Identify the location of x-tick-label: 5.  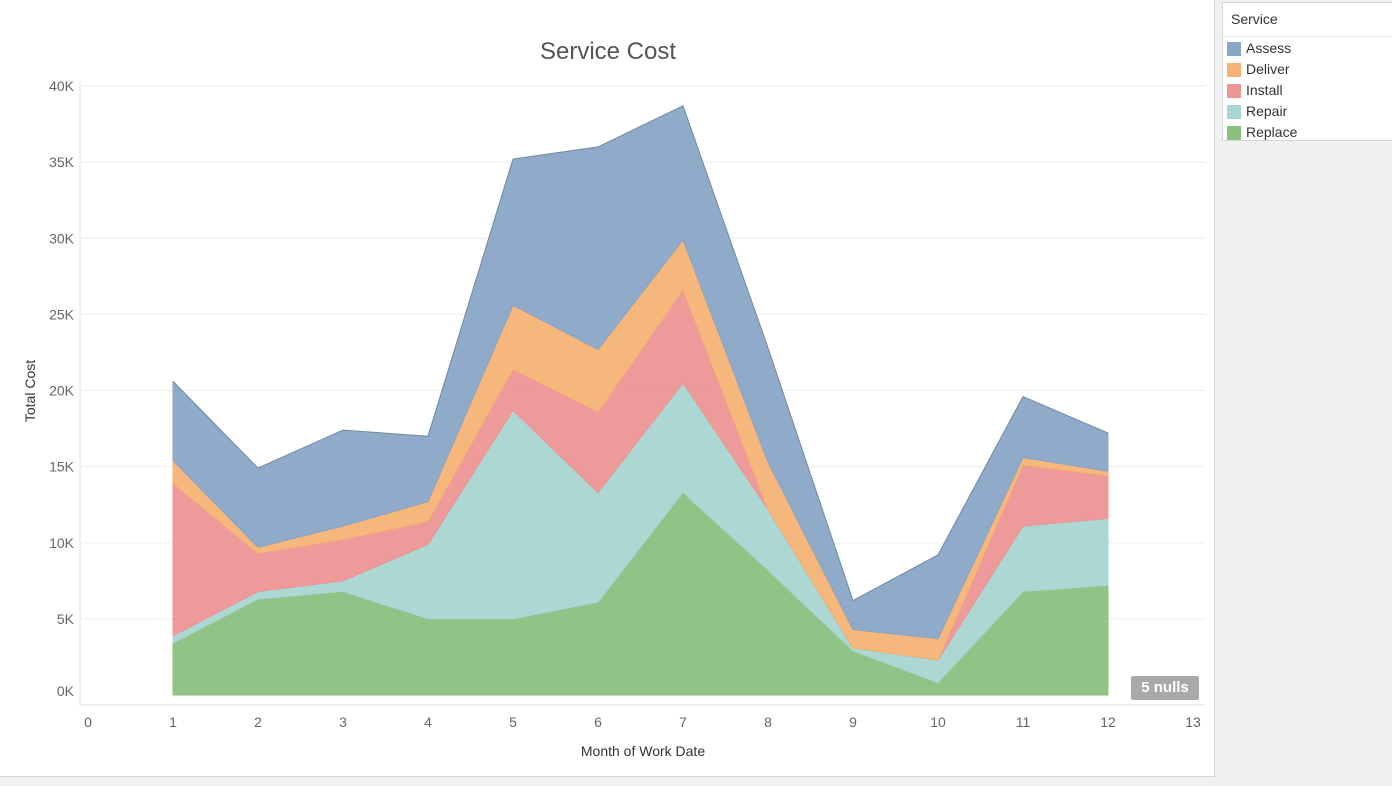
(513, 722).